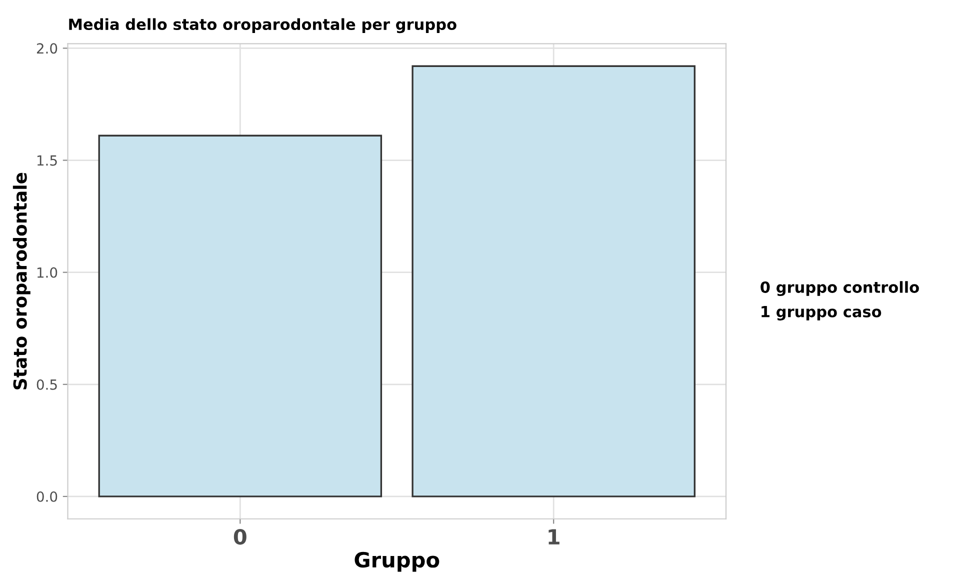 The image size is (968, 583). Describe the element at coordinates (554, 536) in the screenshot. I see `x-tick-label: 1` at that location.